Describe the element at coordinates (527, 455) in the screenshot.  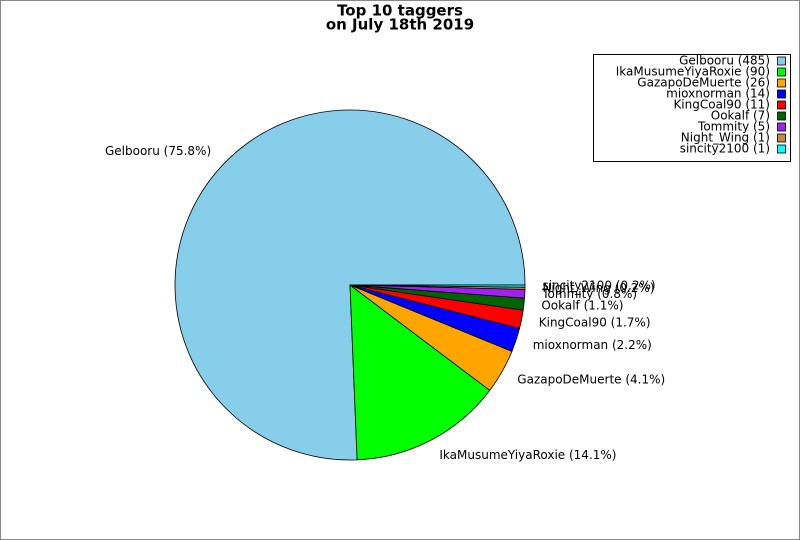
I see `slice-label: IkaMusumeYiyaRoxie (14.1%)` at that location.